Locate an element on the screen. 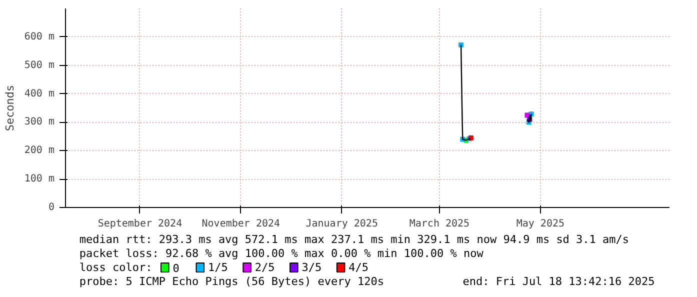 This screenshot has height=297, width=697. text: median rtt: 293.3 ms avg 572.1 ms max 237.1 ms min 329.1 ms now 94.9 ms sd 3.1 am/s is located at coordinates (354, 239).